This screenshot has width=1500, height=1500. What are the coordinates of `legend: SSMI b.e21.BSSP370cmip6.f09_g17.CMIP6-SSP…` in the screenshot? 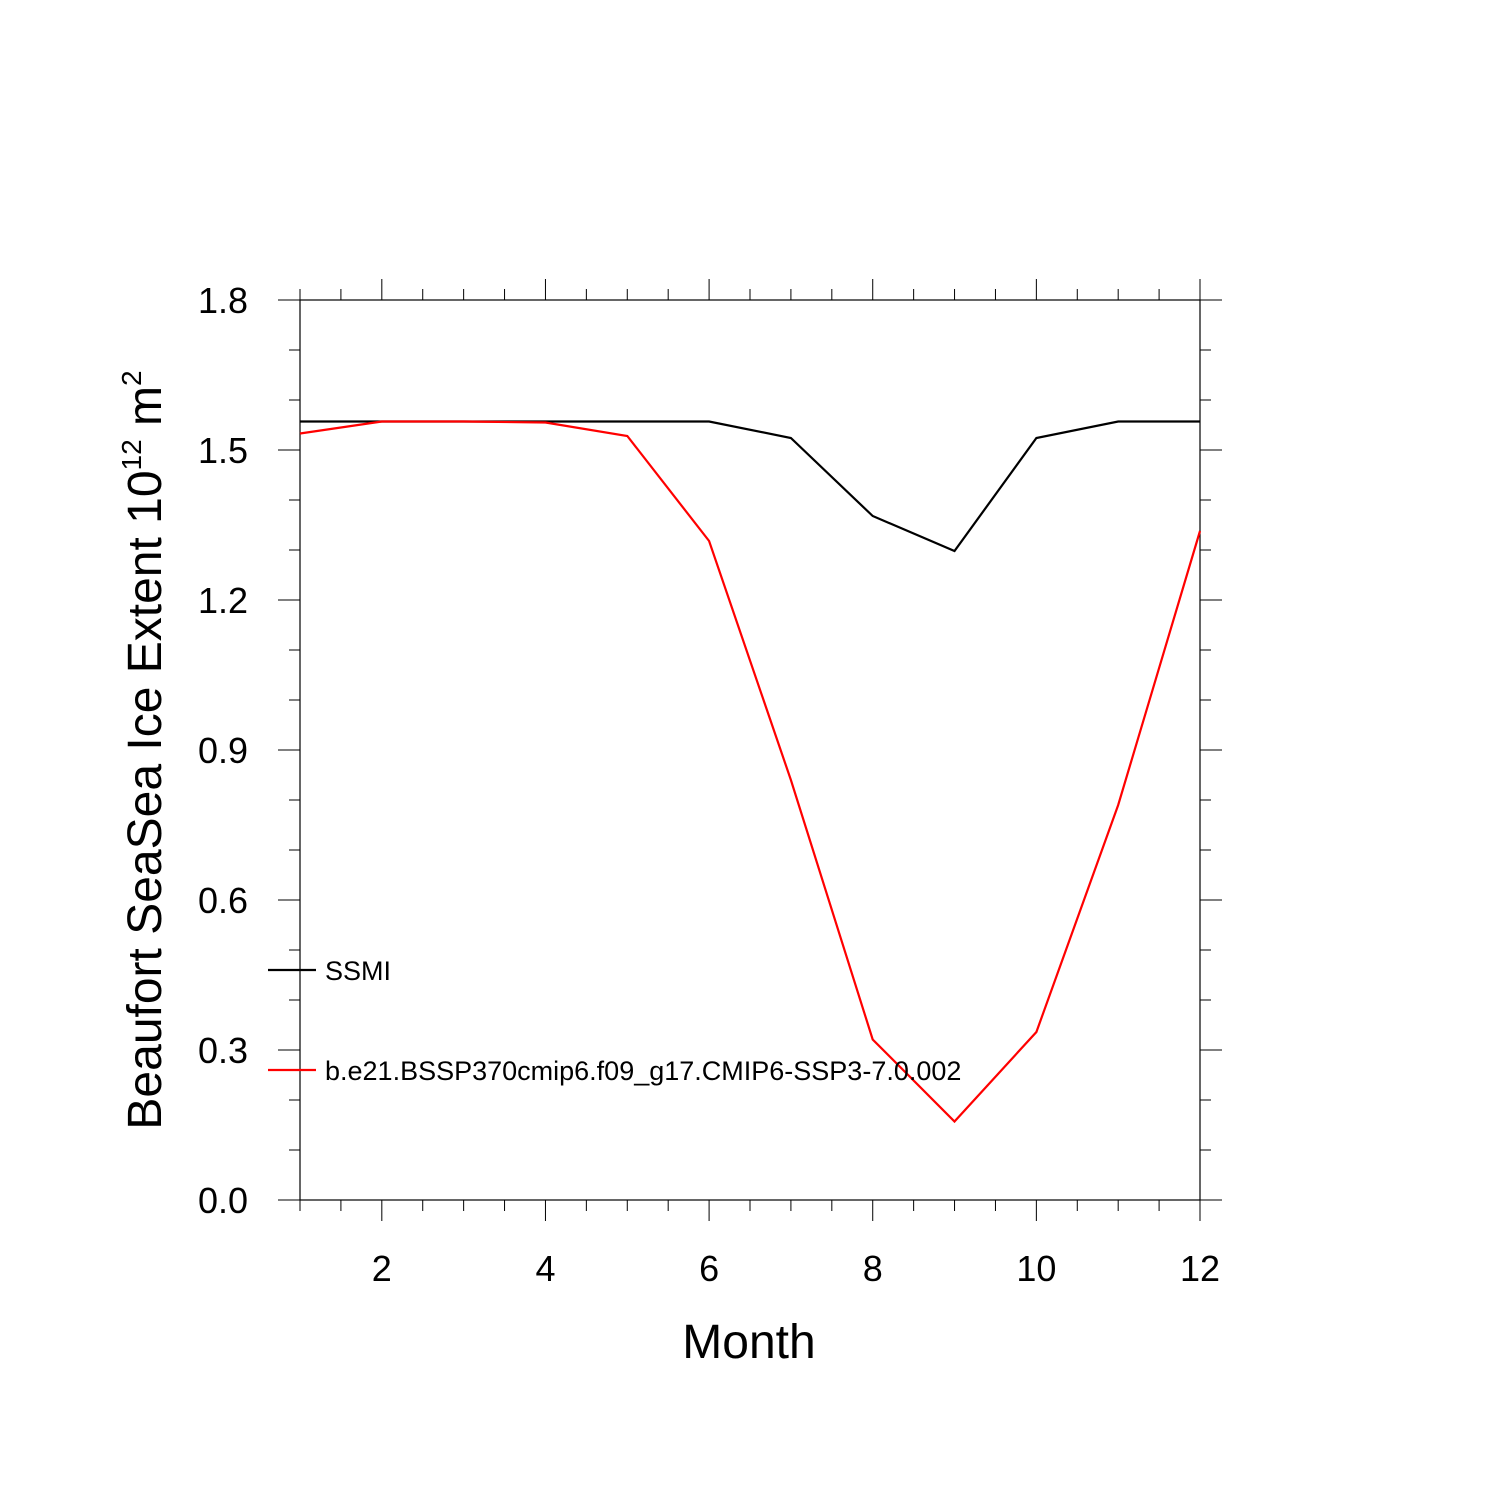 It's located at (614, 1021).